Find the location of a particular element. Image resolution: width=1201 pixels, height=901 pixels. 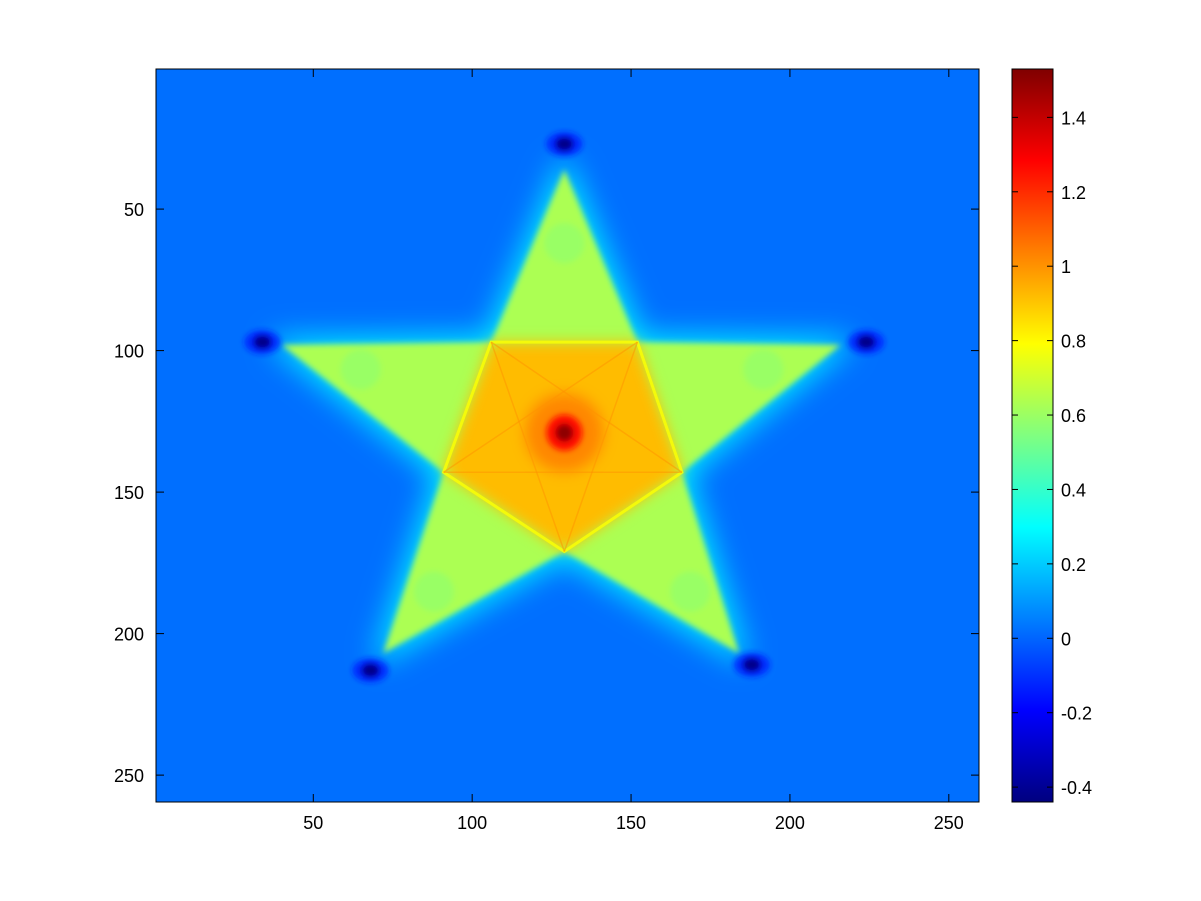

y-tick-label: 100 is located at coordinates (129, 352).